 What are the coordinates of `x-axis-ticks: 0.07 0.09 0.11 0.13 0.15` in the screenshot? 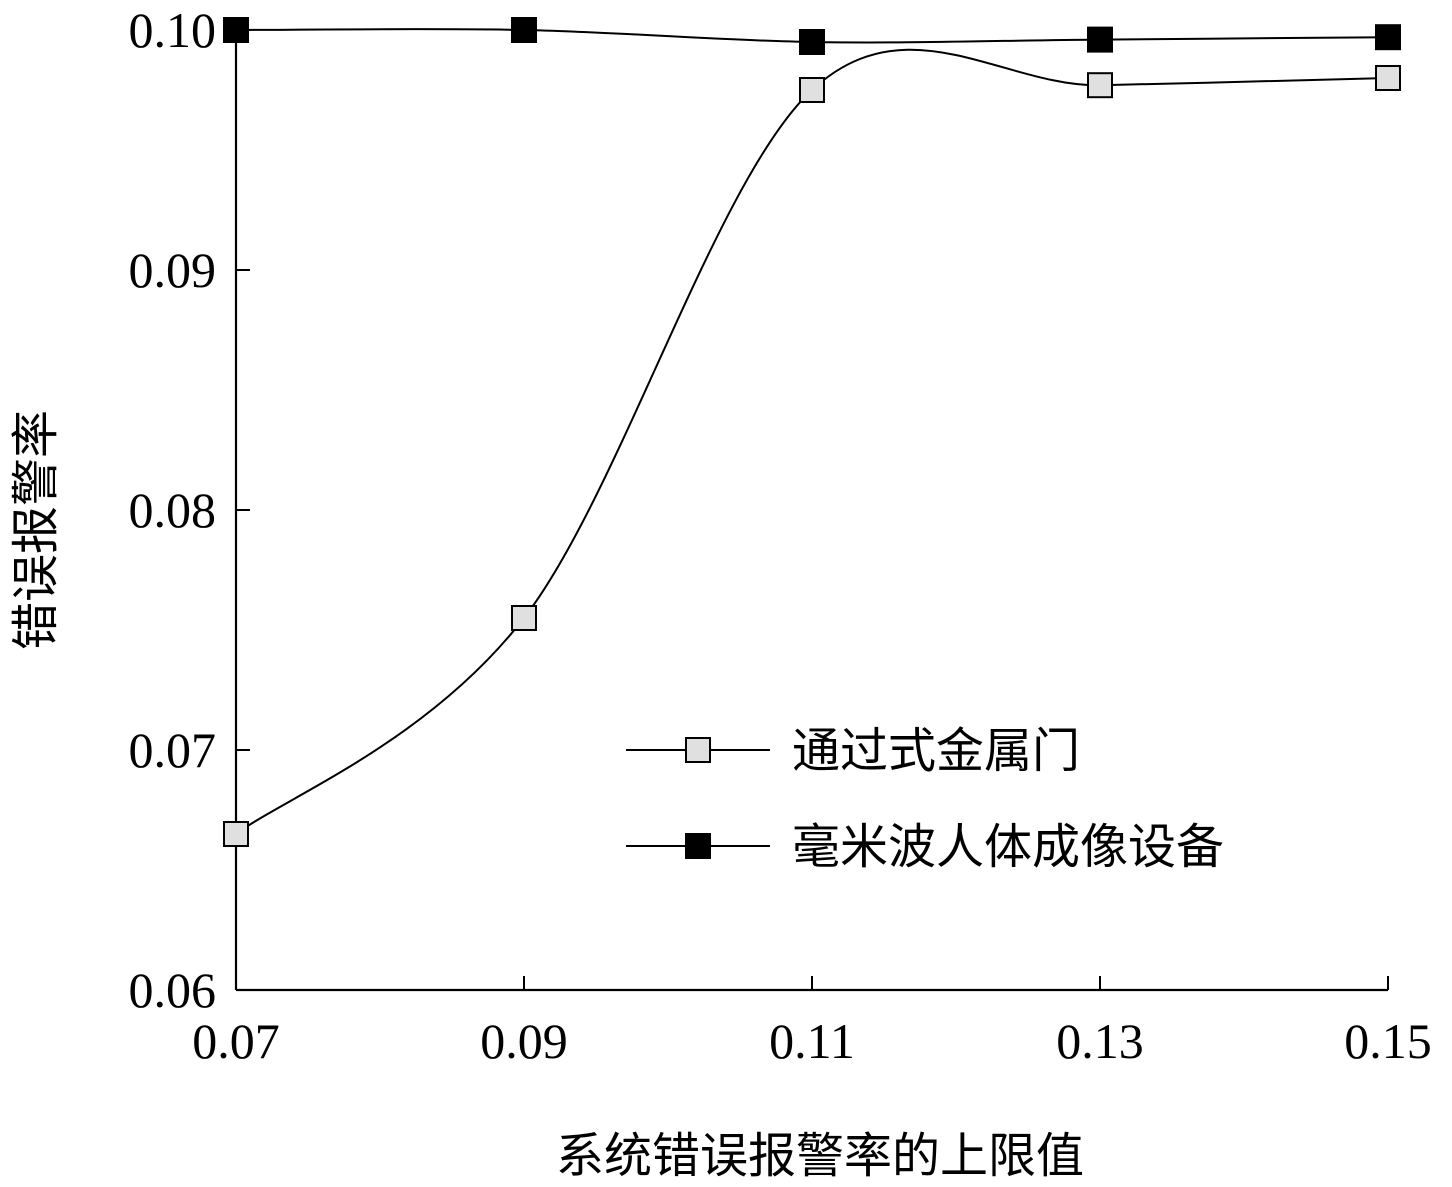 It's located at (812, 1022).